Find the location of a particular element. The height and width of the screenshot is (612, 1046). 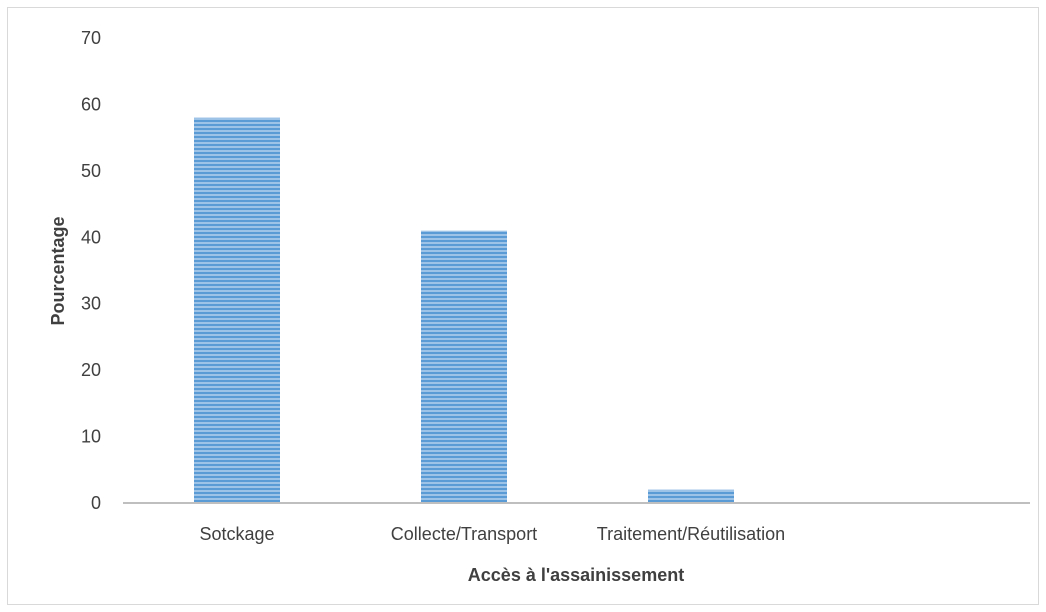

x-axis-title: Accès à l'assainissement is located at coordinates (576, 575).